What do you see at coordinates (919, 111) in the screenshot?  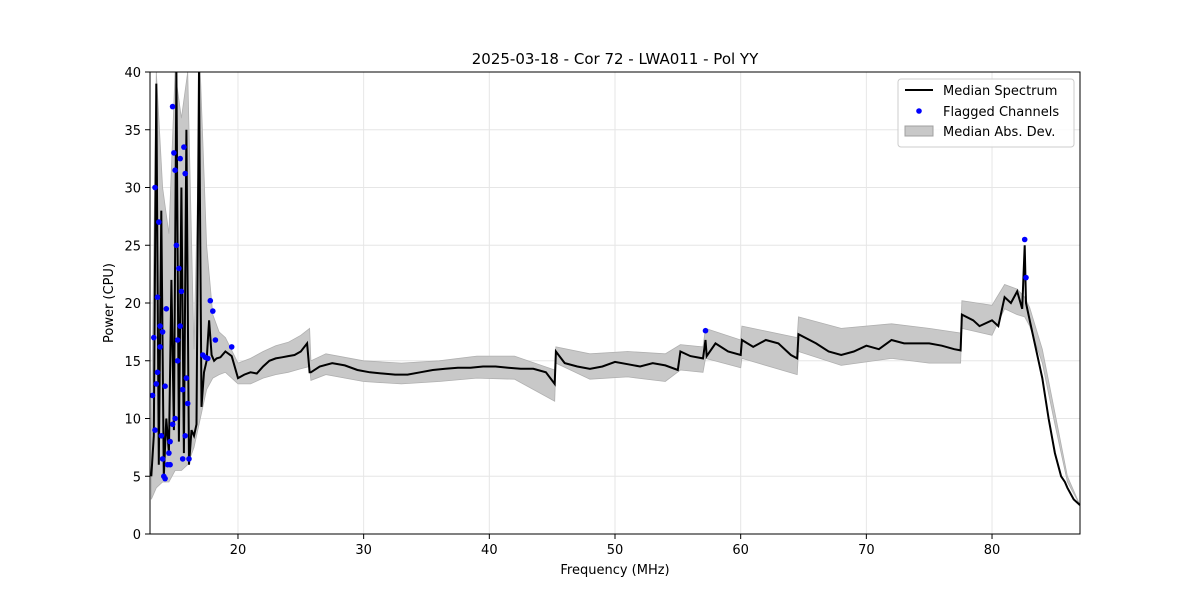 I see `legend-flagged-swatch` at bounding box center [919, 111].